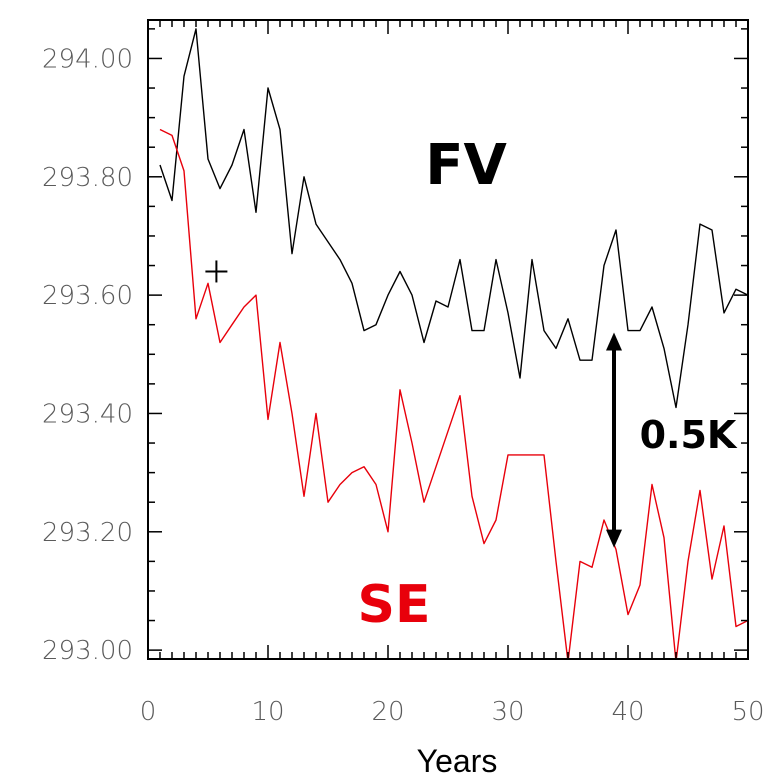  I want to click on x-tick-label: 0, so click(148, 712).